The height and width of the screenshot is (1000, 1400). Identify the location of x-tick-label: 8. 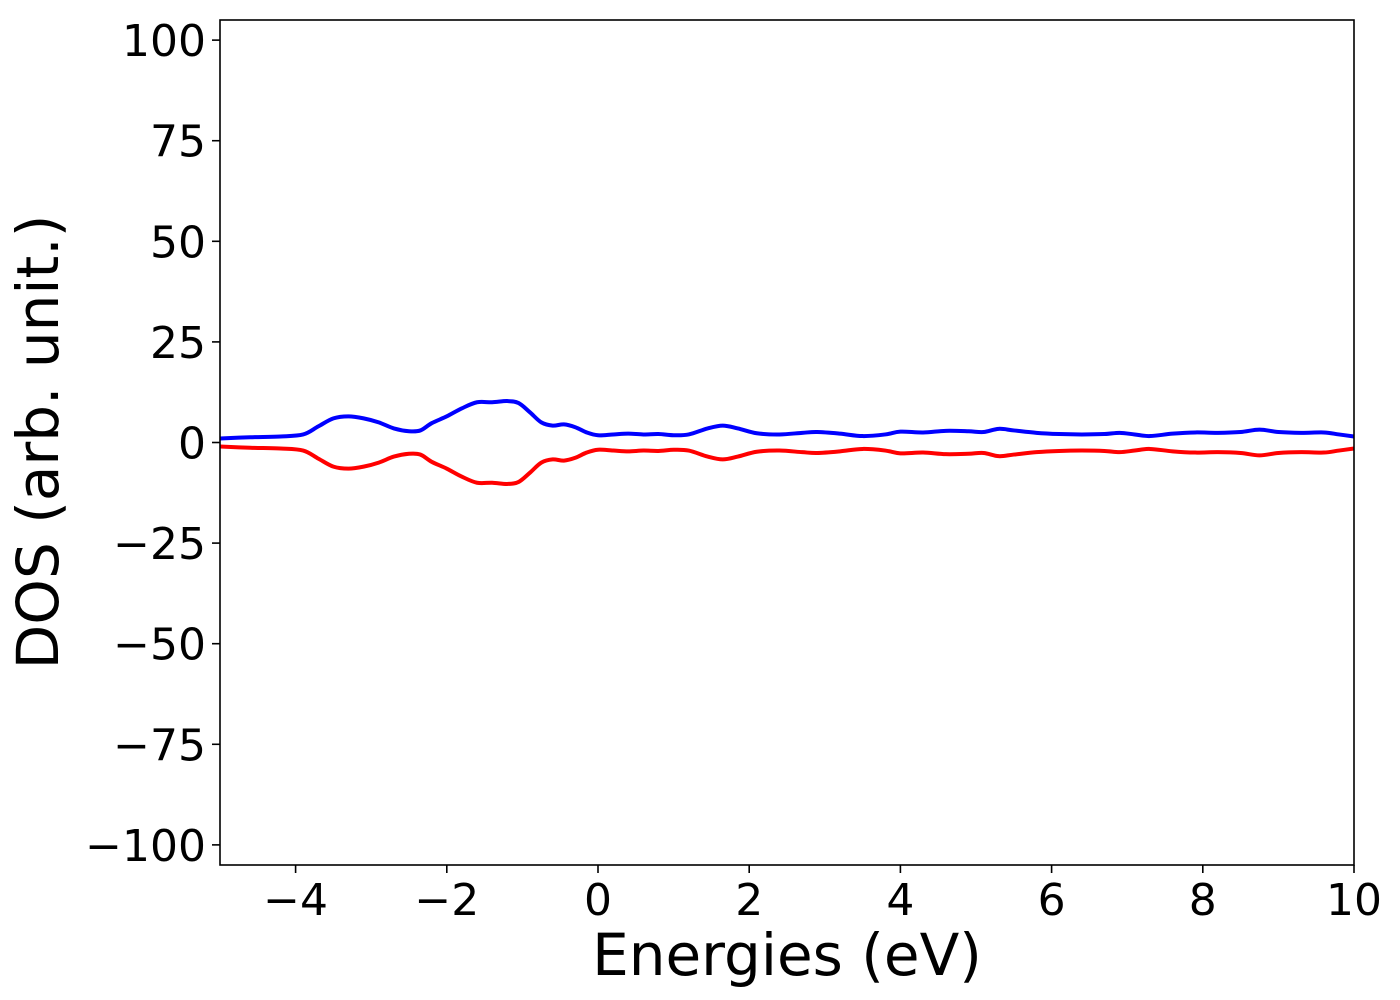
(1203, 900).